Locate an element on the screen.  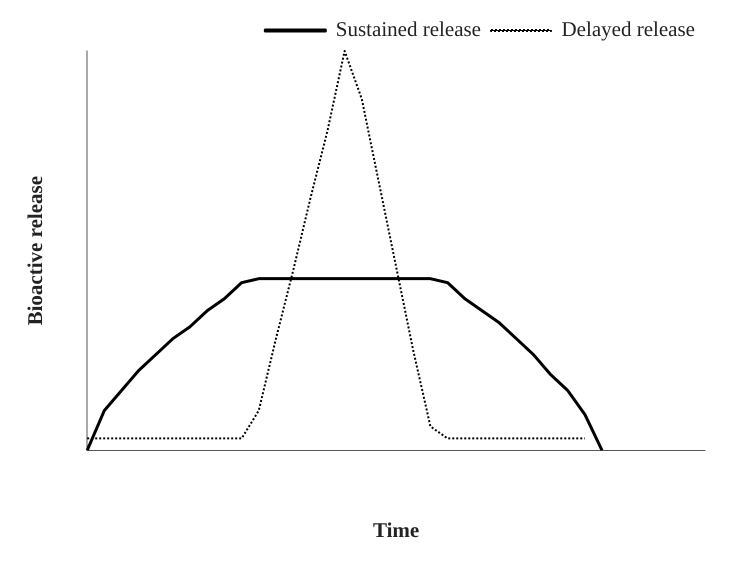
x-axis-title: Time is located at coordinates (396, 530).